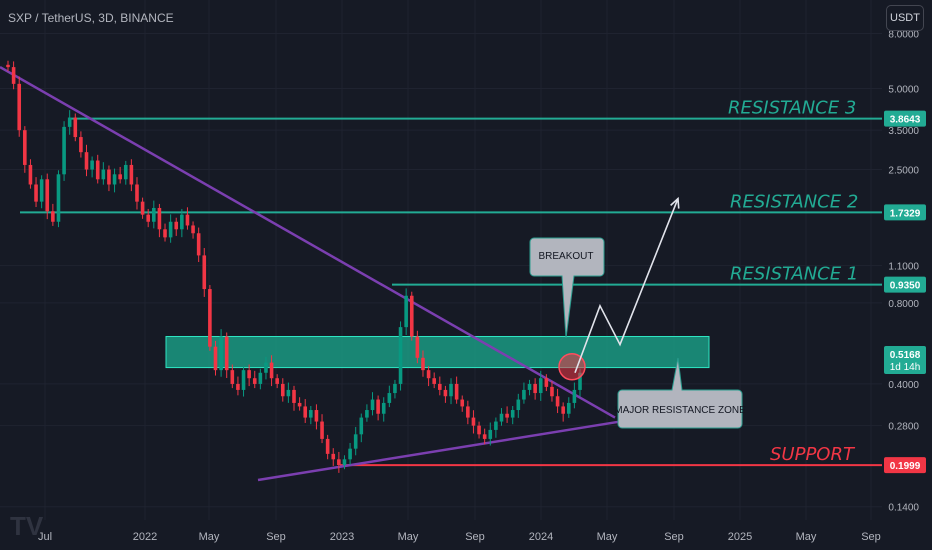 The width and height of the screenshot is (932, 550). Describe the element at coordinates (626, 286) in the screenshot. I see `projection-path` at that location.